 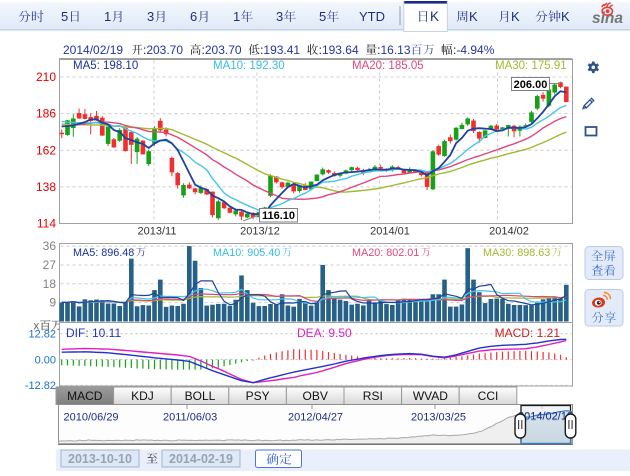 What do you see at coordinates (45, 360) in the screenshot?
I see `svg-text: 0.00` at bounding box center [45, 360].